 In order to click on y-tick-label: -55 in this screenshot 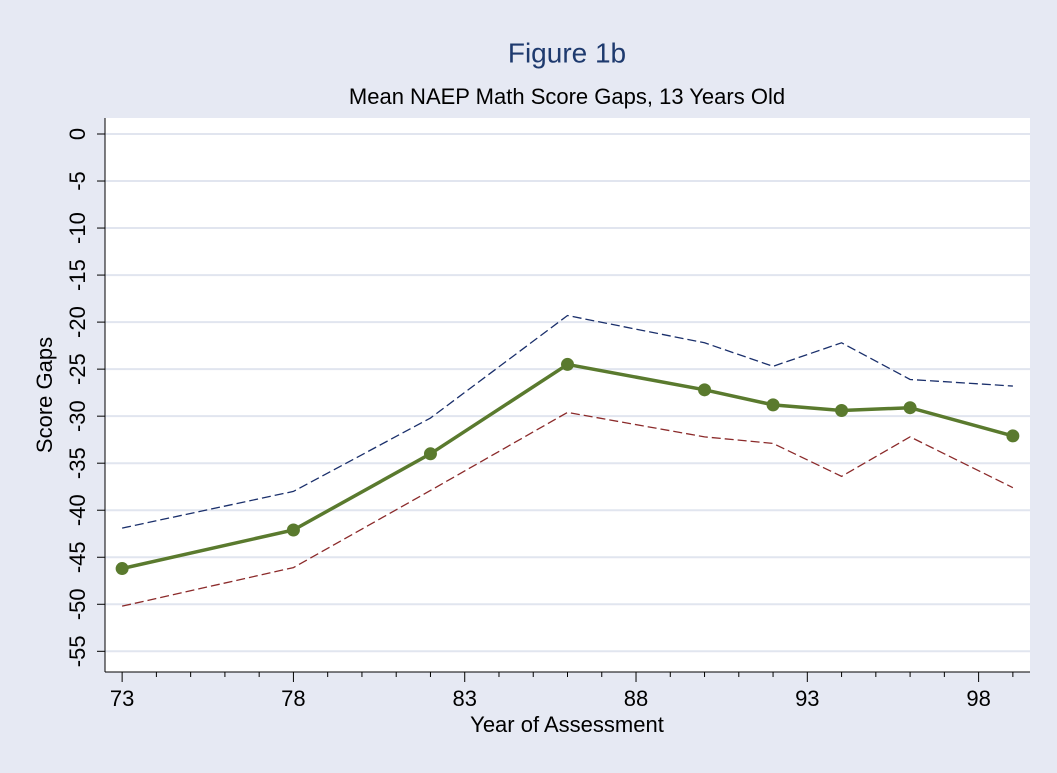, I will do `click(77, 651)`.